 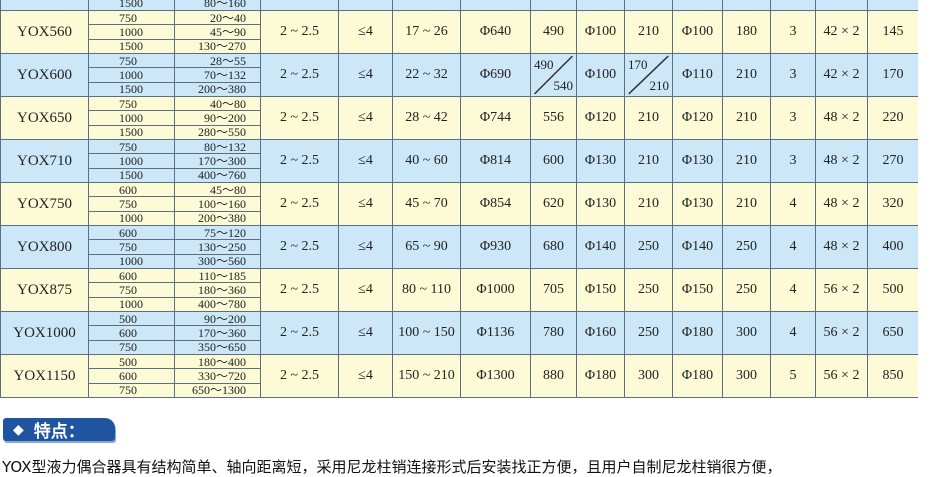 What do you see at coordinates (221, 132) in the screenshot?
I see `power-value: 280～550` at bounding box center [221, 132].